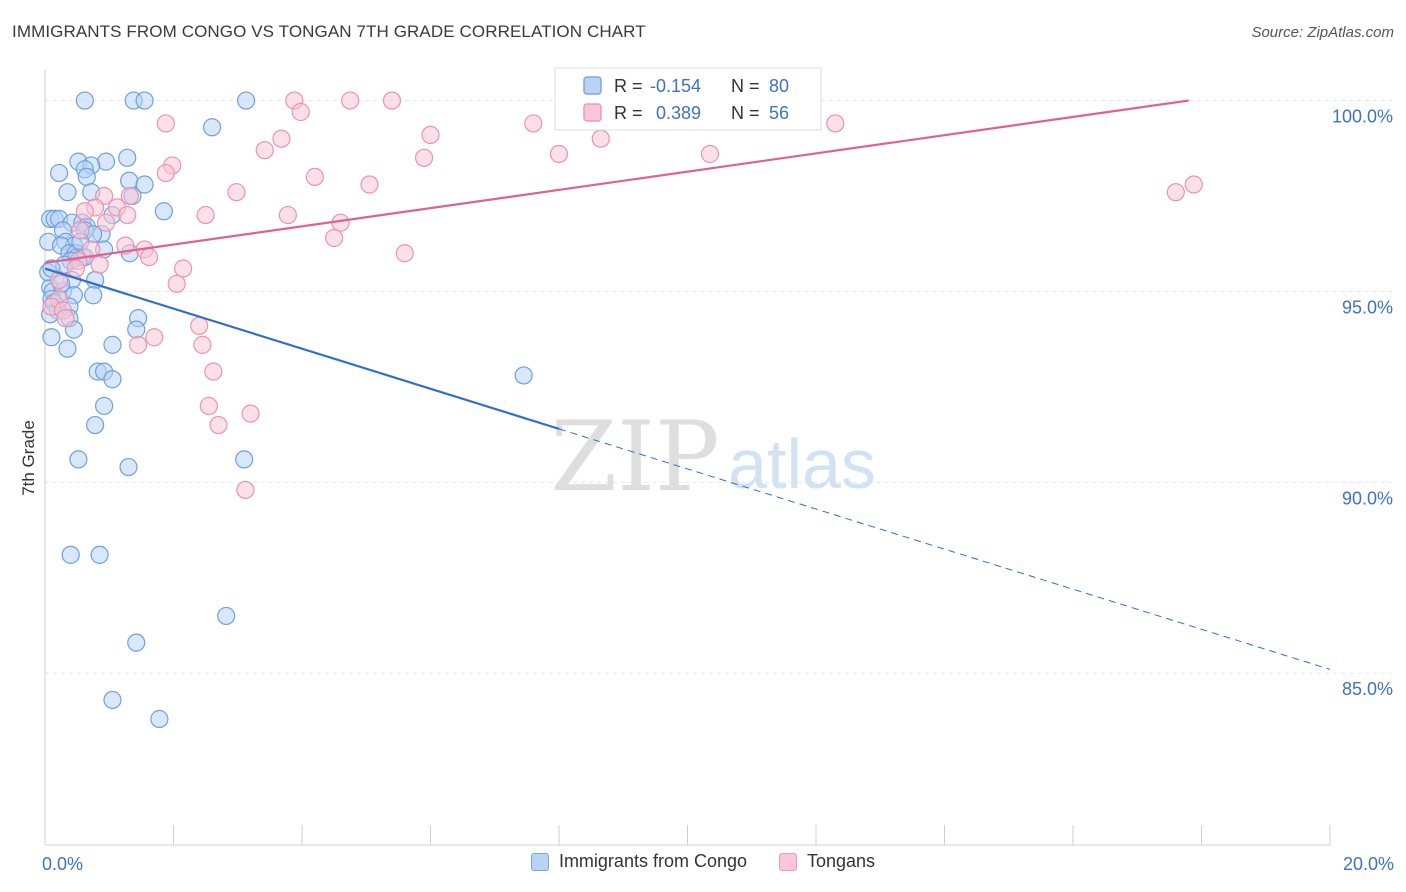  What do you see at coordinates (302, 348) in the screenshot?
I see `trend-line-congo` at bounding box center [302, 348].